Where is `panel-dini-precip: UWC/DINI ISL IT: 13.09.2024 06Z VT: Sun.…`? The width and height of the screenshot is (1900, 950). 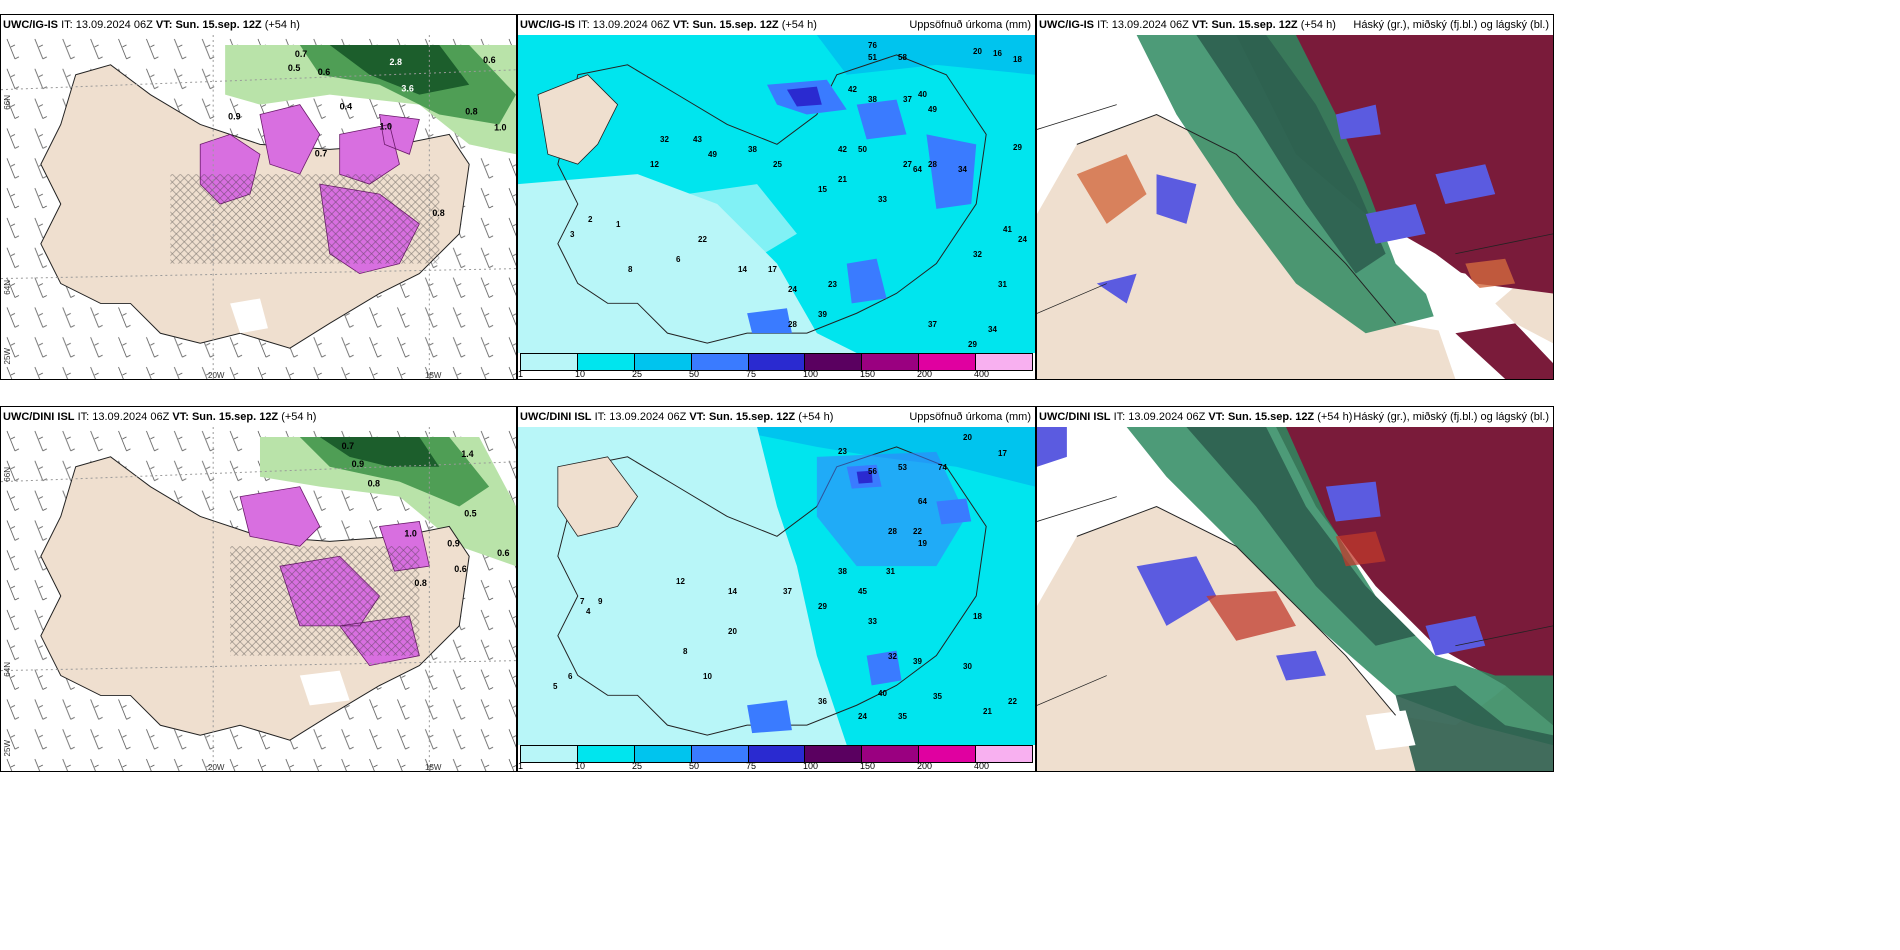
panel-dini-precip: UWC/DINI ISL IT: 13.09.2024 06Z VT: Sun.… is located at coordinates (776, 589).